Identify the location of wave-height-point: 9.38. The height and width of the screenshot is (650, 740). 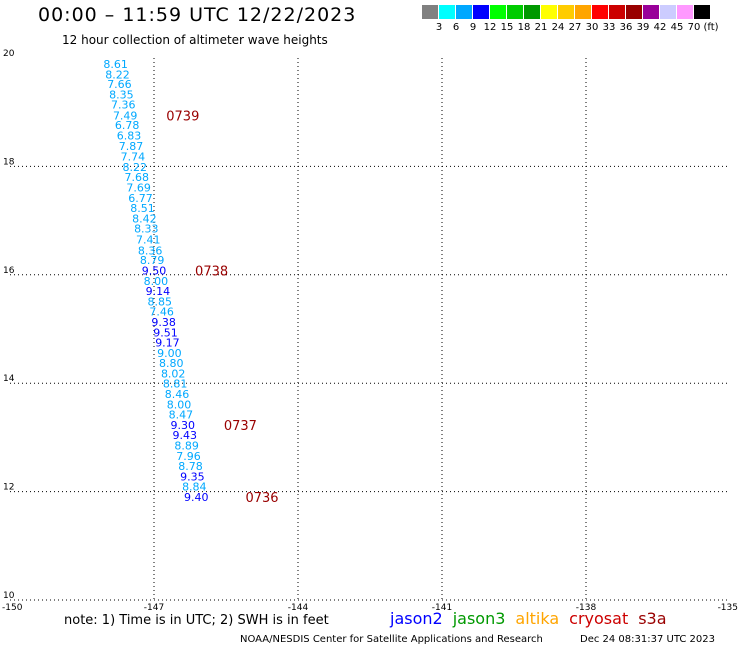
(163, 322).